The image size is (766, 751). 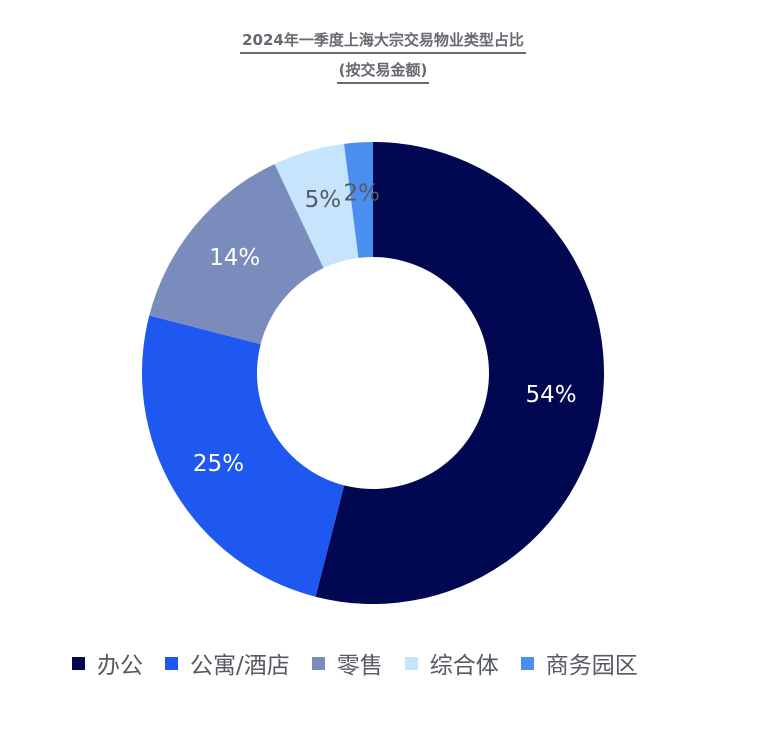 I want to click on slice-label-3: 5%, so click(x=323, y=200).